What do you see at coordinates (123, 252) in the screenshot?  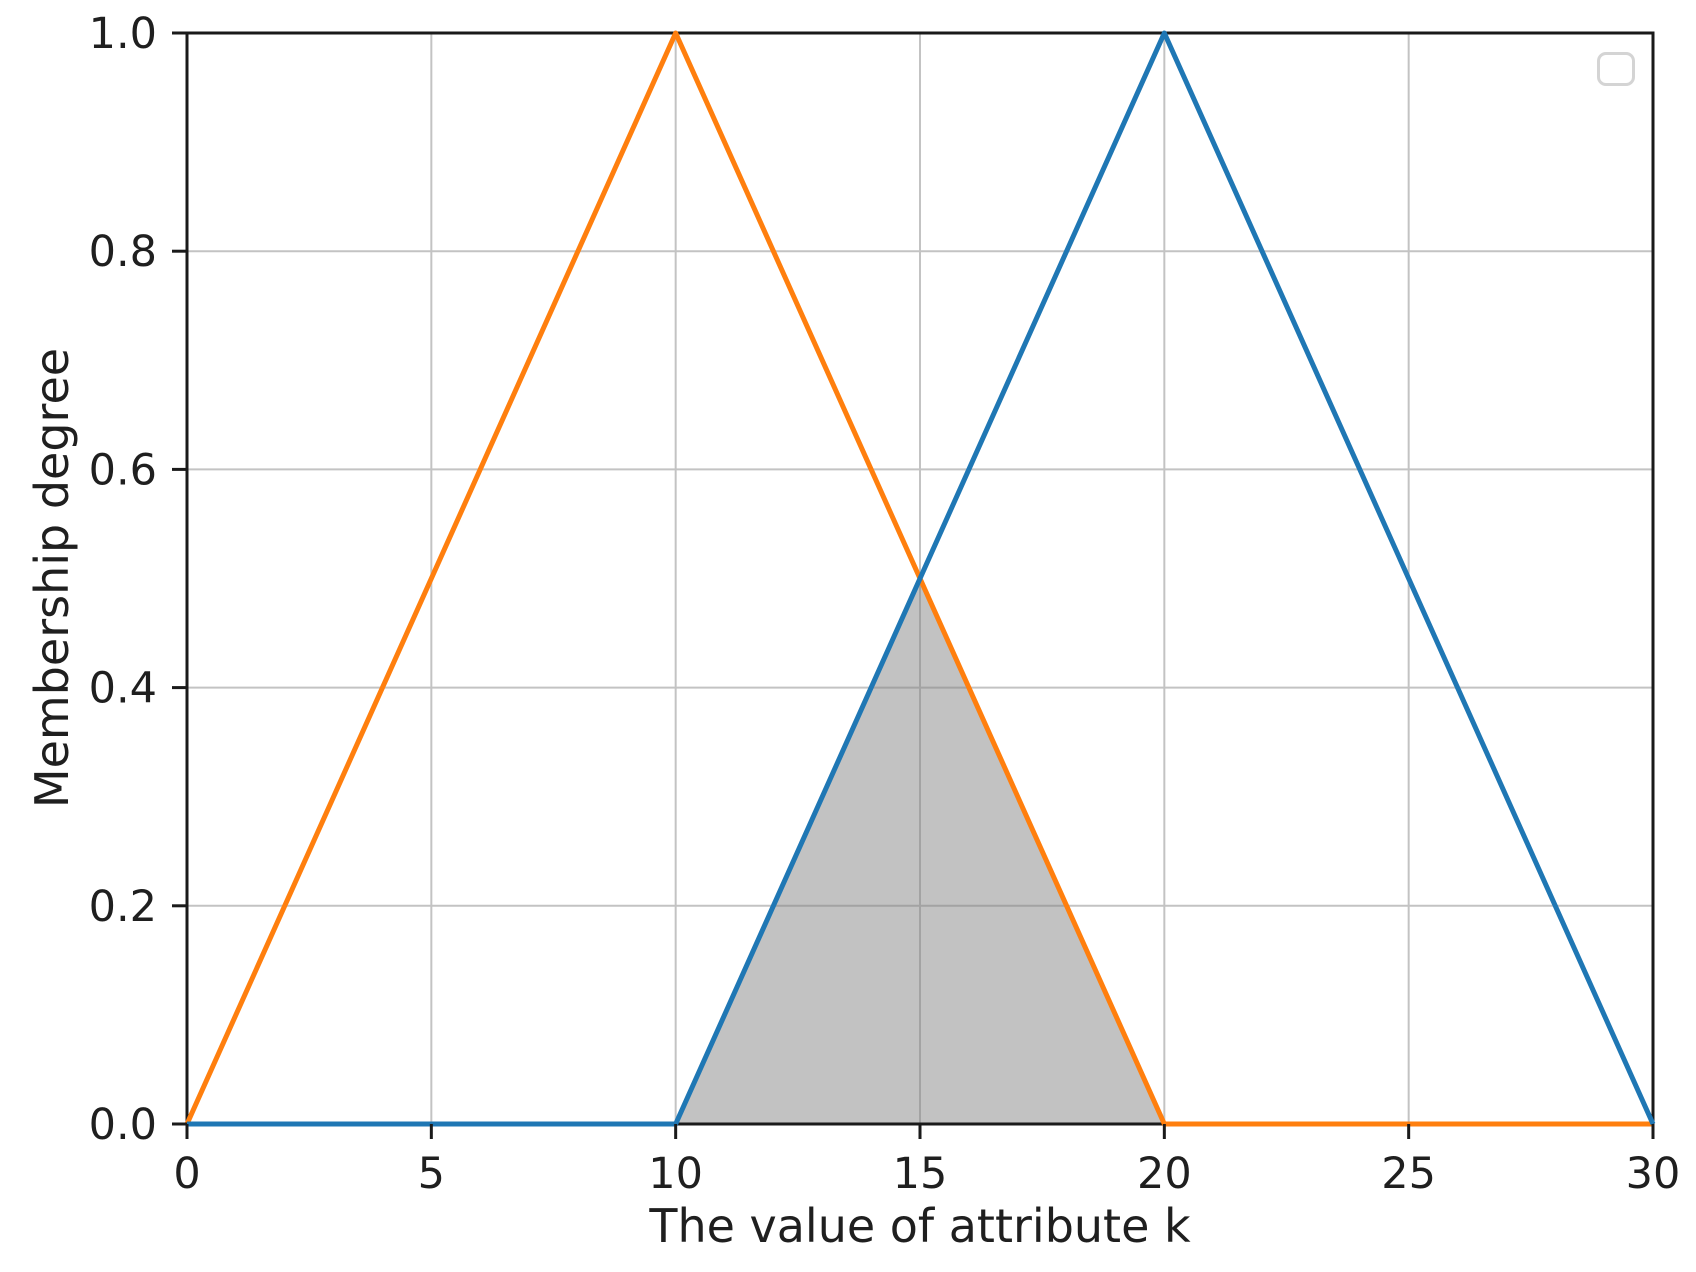 I see `y-tick-label: 0.8` at bounding box center [123, 252].